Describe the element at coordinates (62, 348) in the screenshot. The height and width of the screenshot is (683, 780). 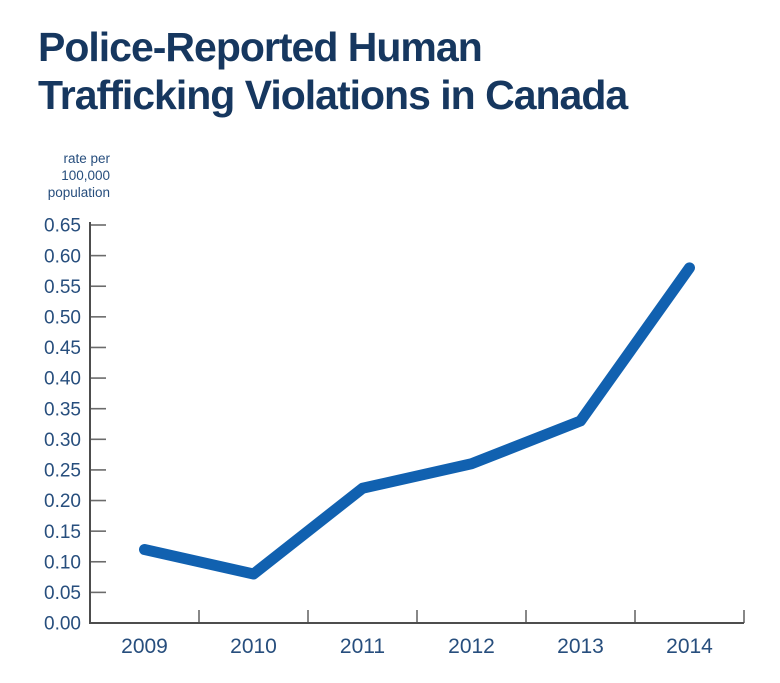
I see `y-tick-label: 0.45` at that location.